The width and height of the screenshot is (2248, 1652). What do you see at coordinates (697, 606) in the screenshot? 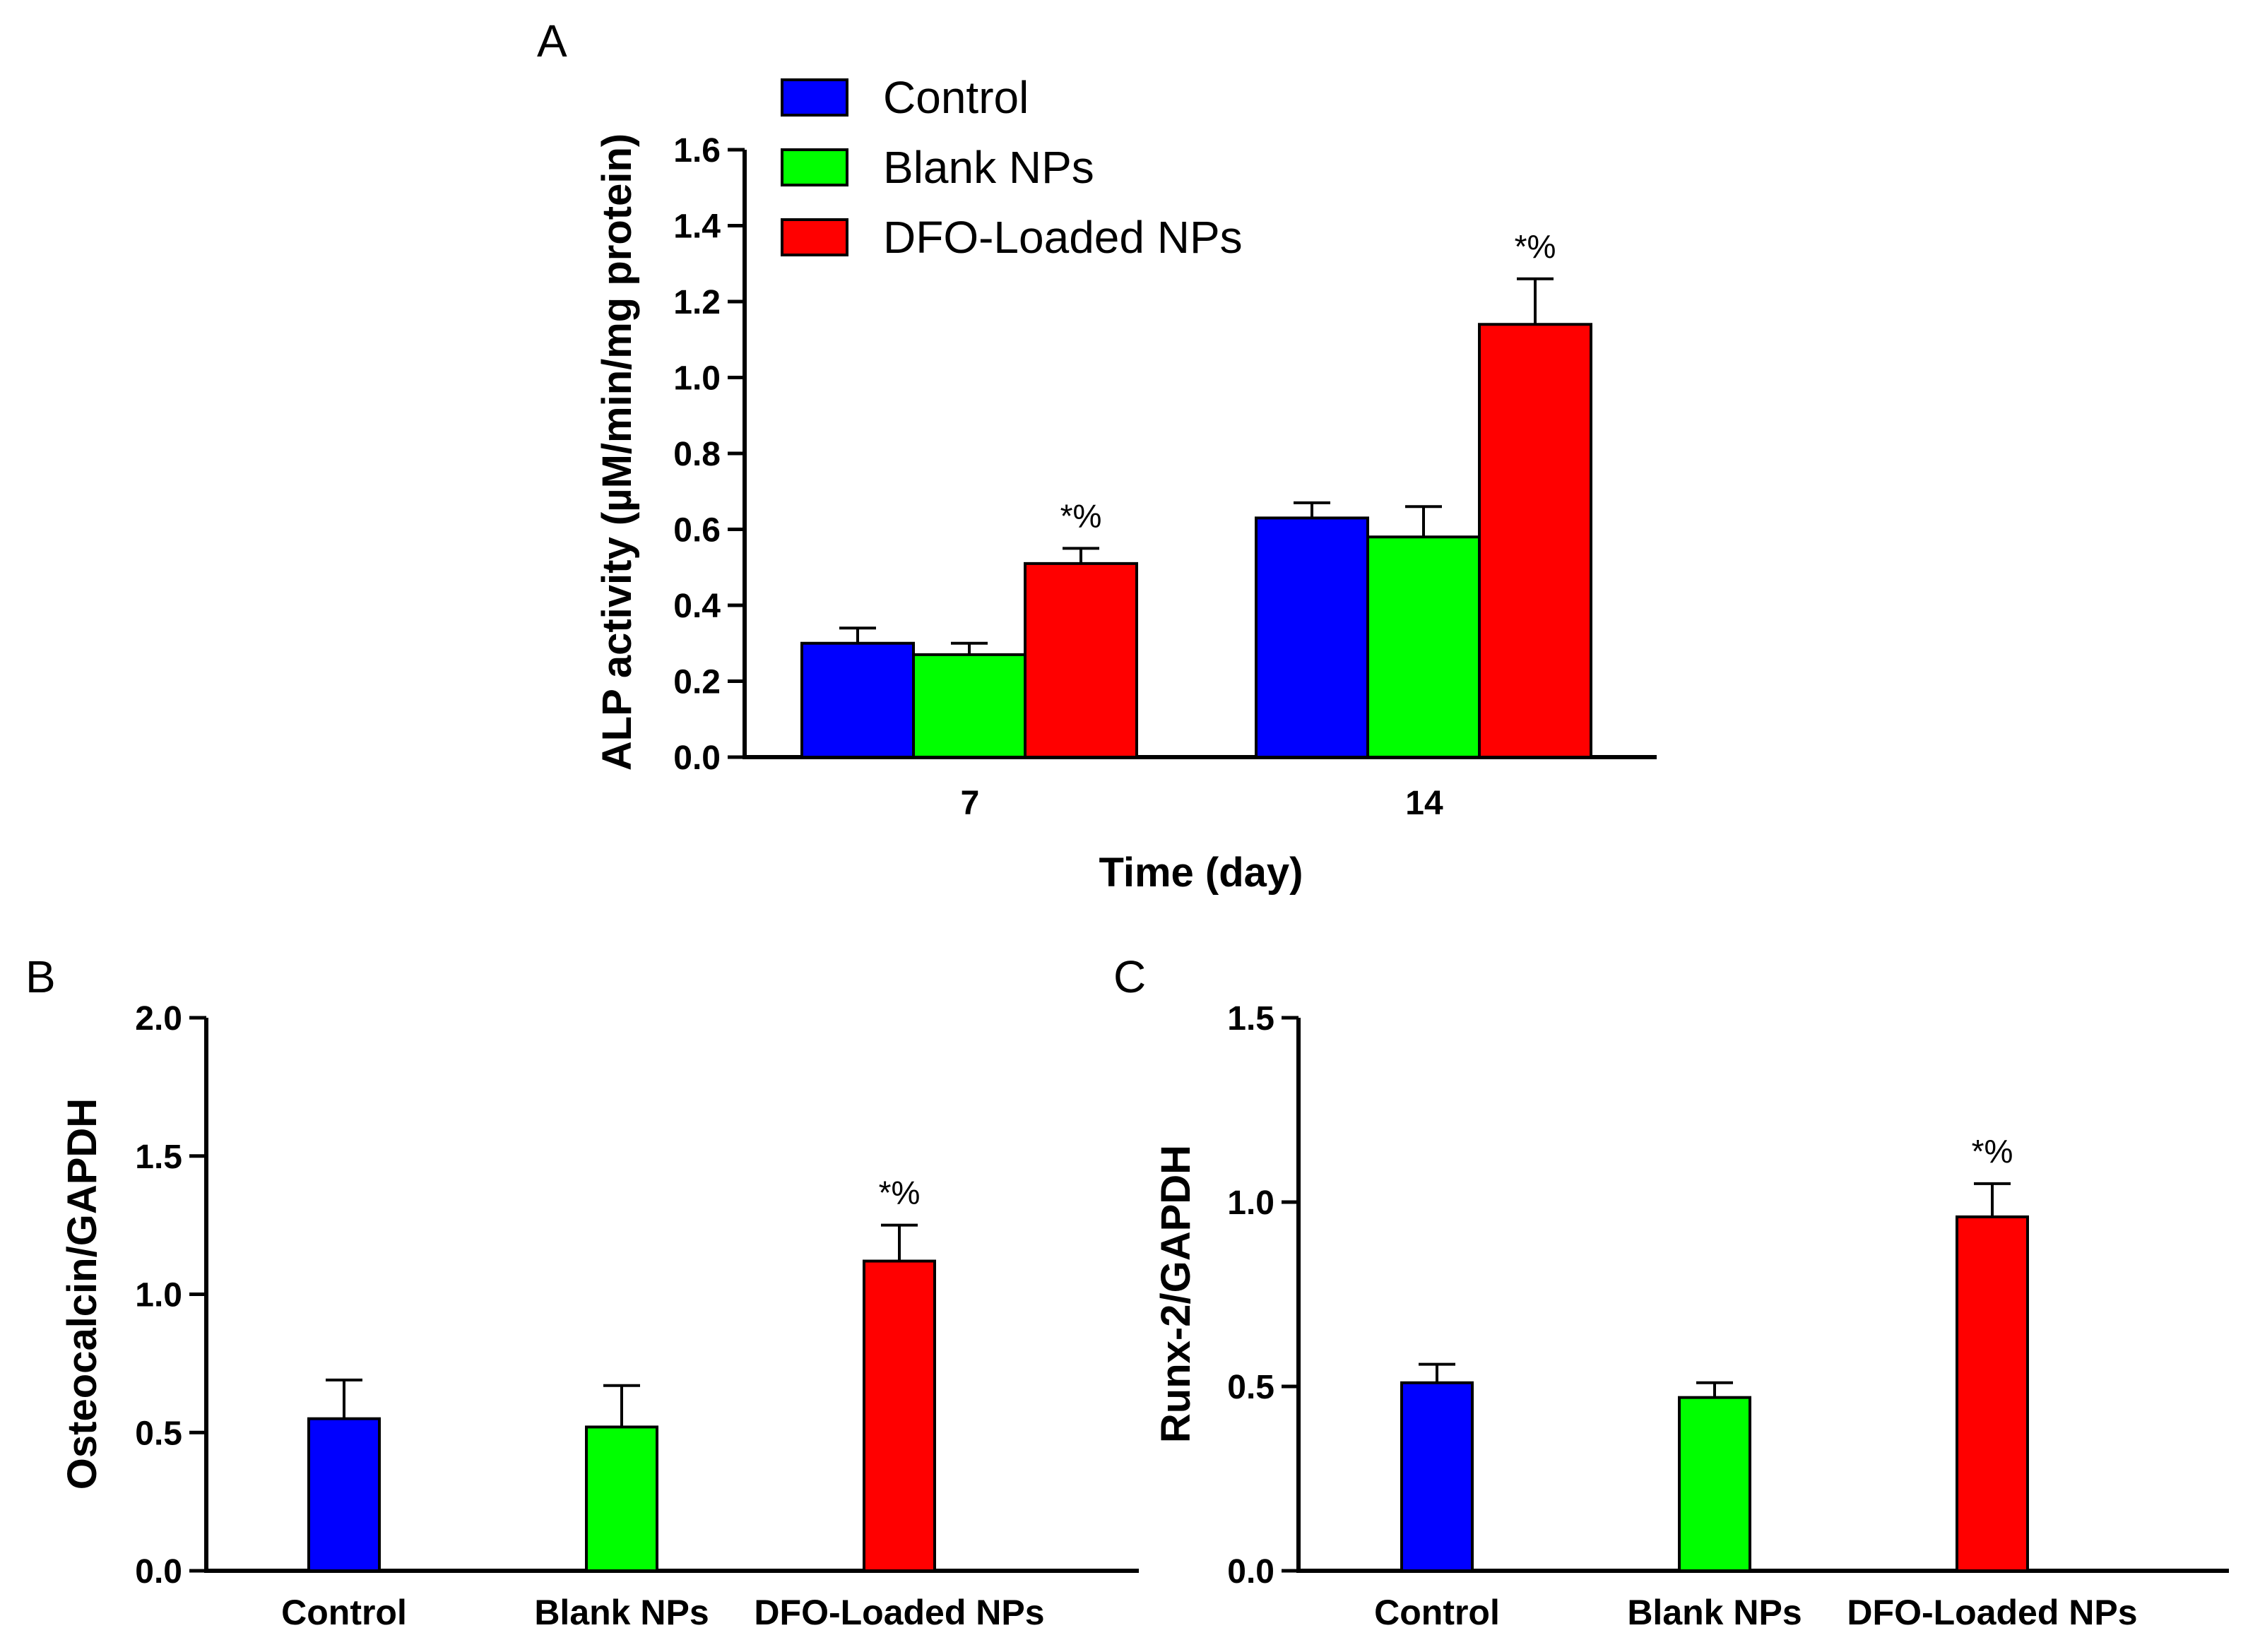
I see `panel-a-y-tick-label: 0.4` at bounding box center [697, 606].